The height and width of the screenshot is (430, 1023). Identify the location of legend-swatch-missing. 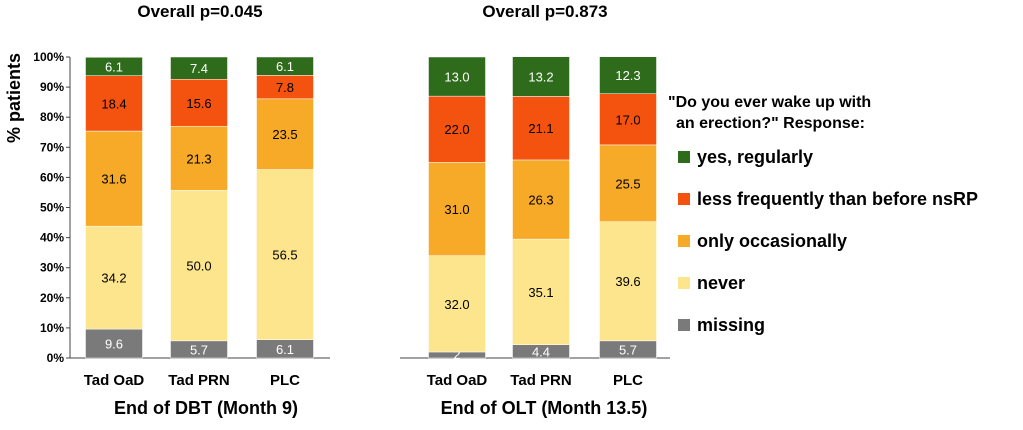
(684, 325).